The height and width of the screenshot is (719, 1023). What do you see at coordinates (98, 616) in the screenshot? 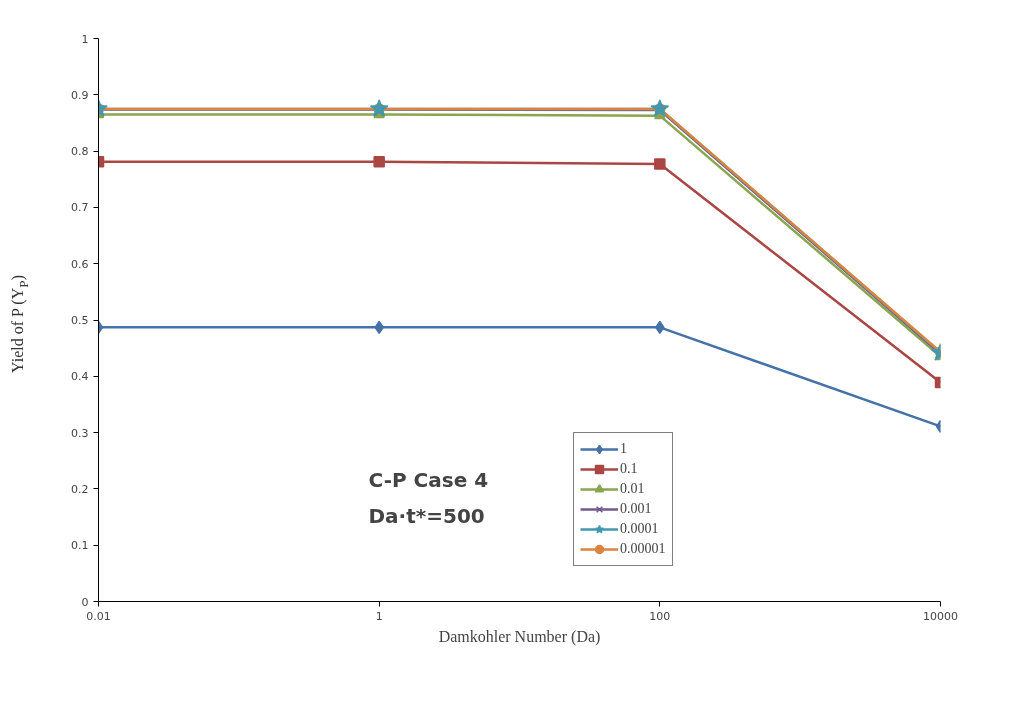
I see `x-tick-label: 0.01` at bounding box center [98, 616].